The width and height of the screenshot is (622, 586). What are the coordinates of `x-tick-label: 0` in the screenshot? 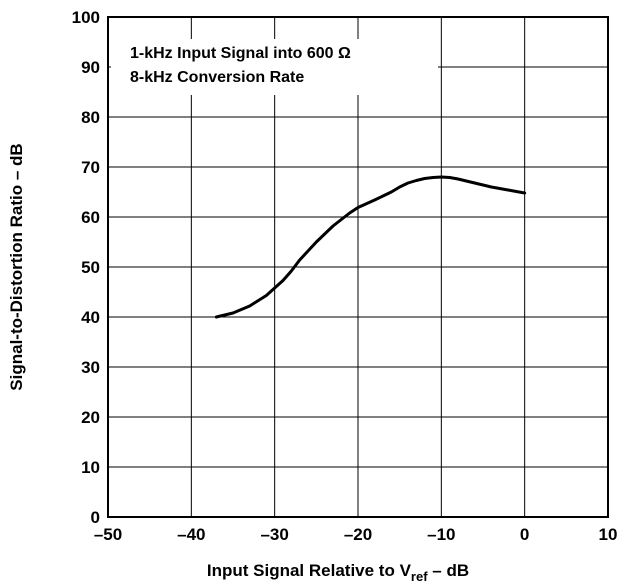 It's located at (524, 534).